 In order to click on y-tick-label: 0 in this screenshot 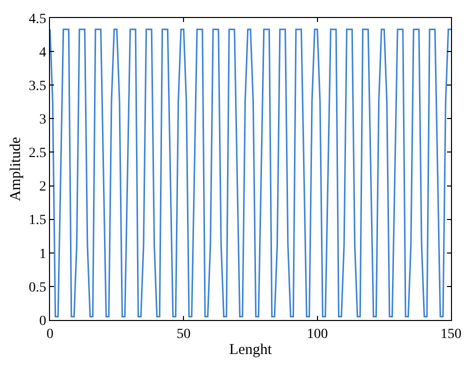, I will do `click(42, 321)`.